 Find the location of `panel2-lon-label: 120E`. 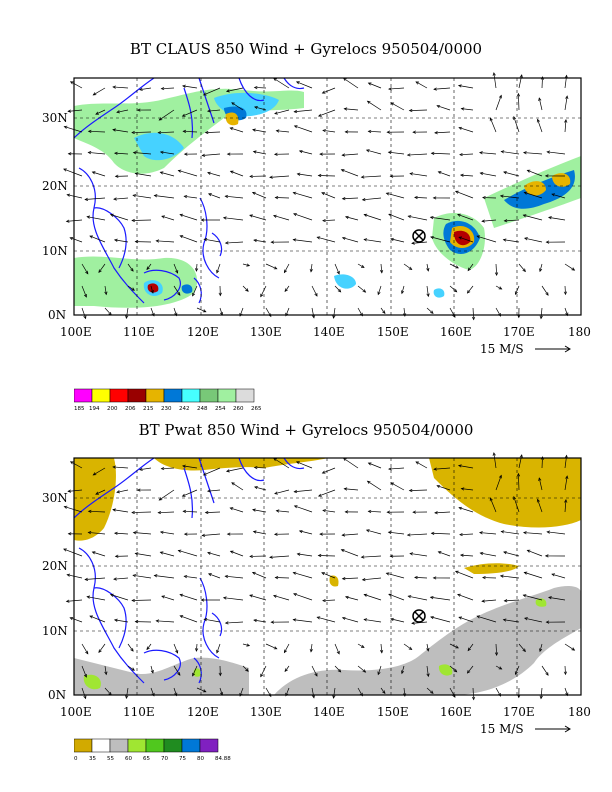

panel2-lon-label: 120E is located at coordinates (203, 712).